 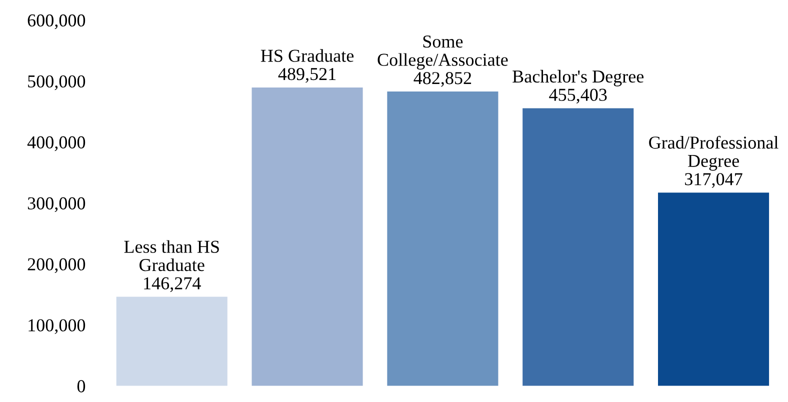 What do you see at coordinates (57, 266) in the screenshot?
I see `y-tick-label: 200,000` at bounding box center [57, 266].